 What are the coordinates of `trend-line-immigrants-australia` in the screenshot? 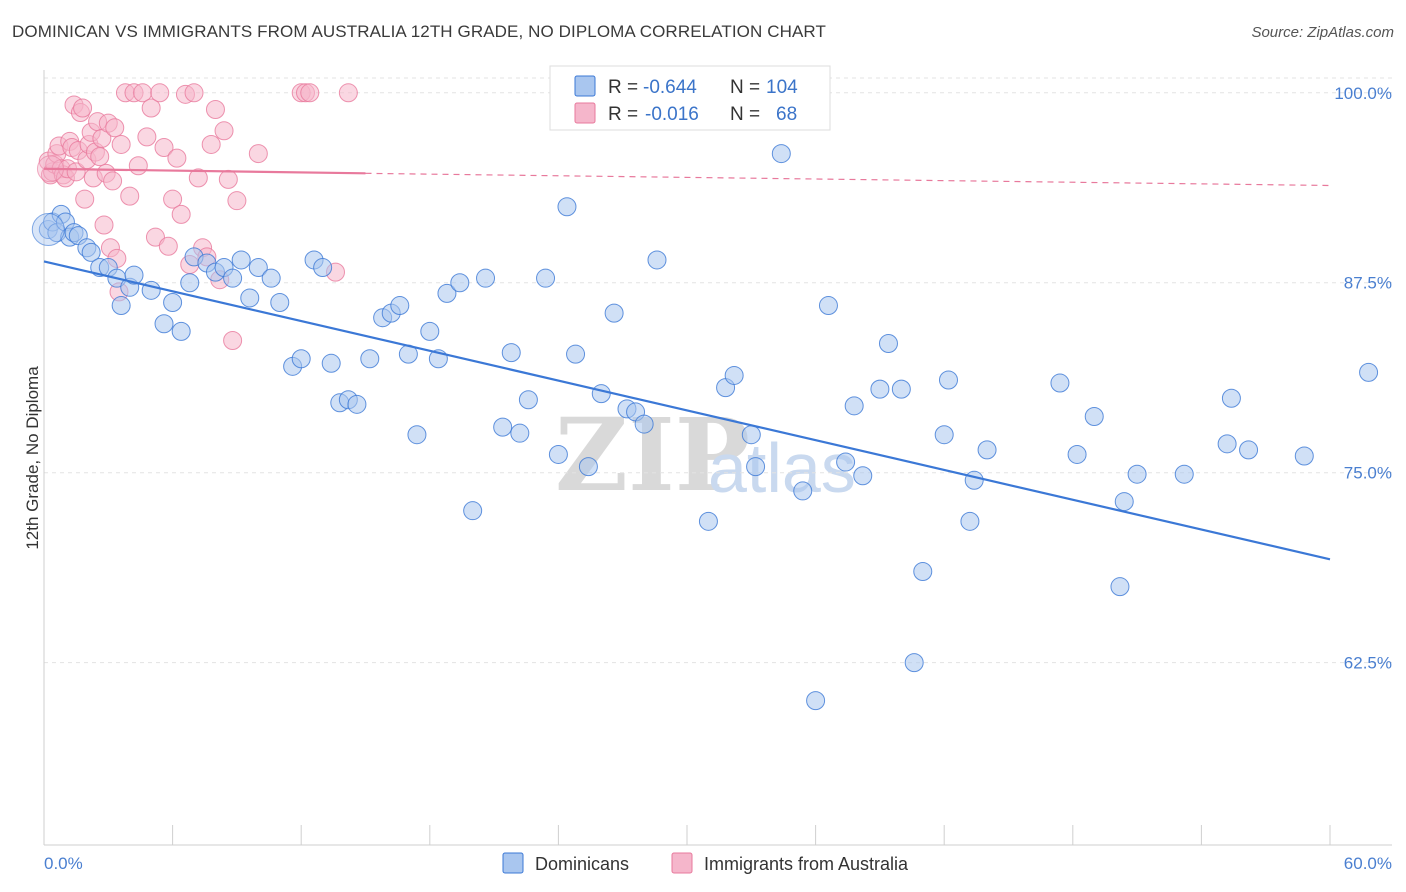 It's located at (204, 171).